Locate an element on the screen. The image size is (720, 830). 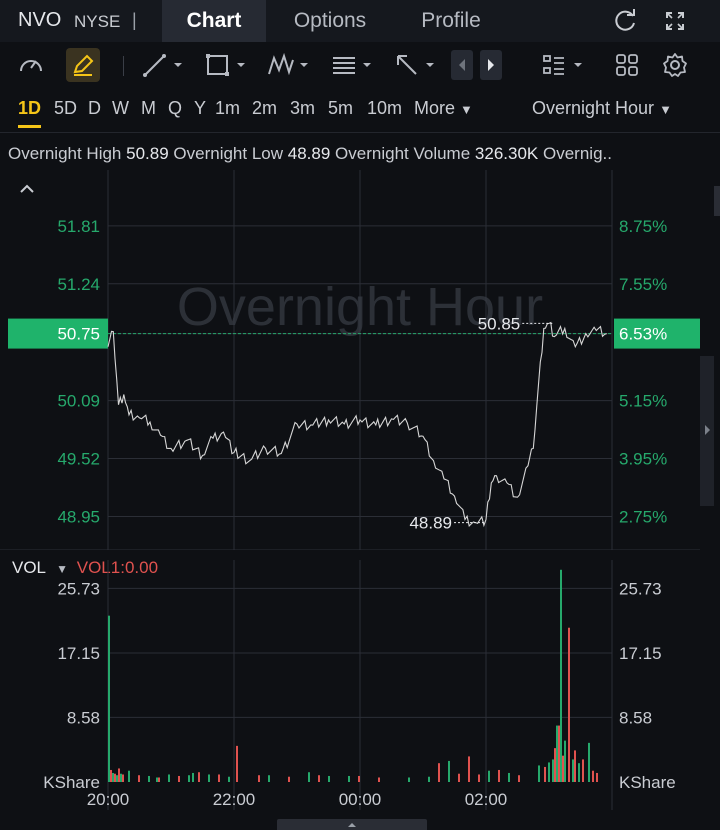
volume-header: VOL ▼ VOL1:0.00 is located at coordinates (85, 568).